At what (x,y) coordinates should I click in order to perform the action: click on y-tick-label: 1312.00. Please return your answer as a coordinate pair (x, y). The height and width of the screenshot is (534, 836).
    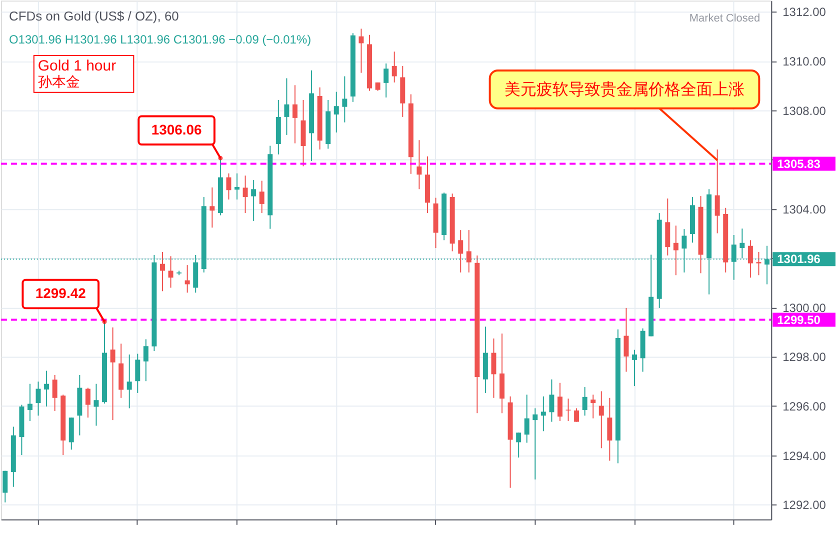
    Looking at the image, I should click on (804, 12).